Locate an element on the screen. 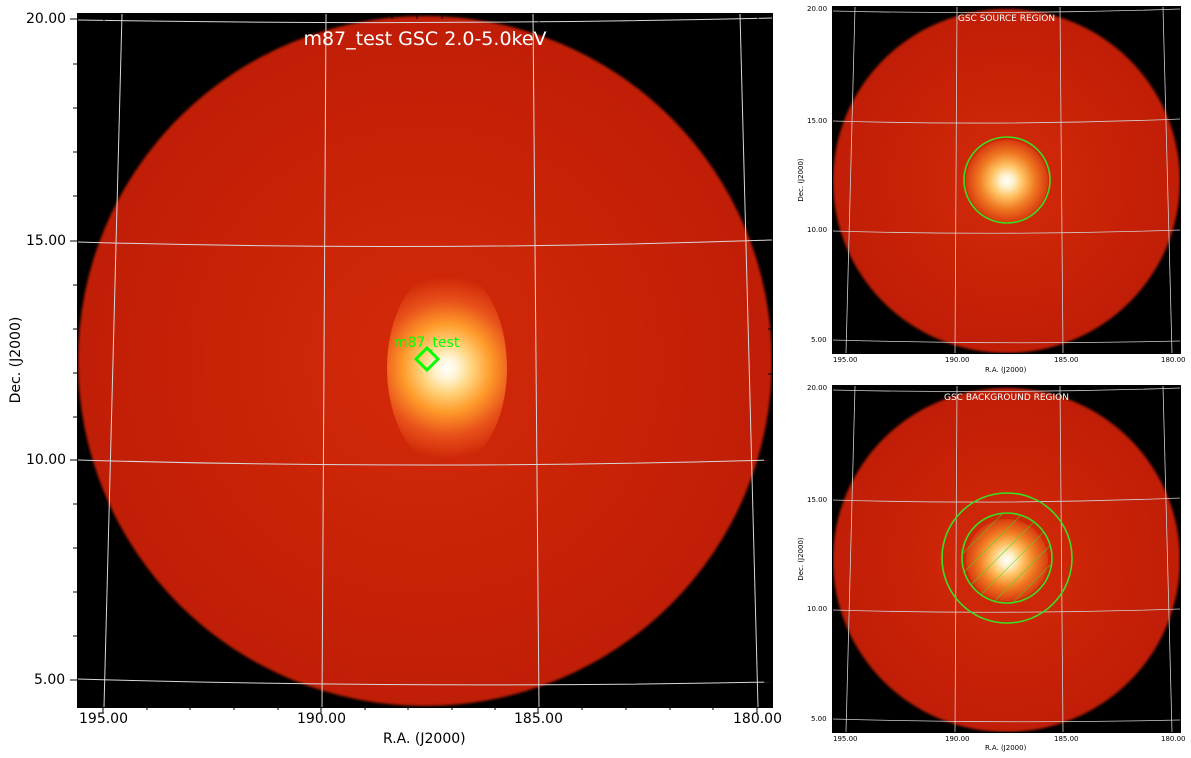  background-x-tick-185: 185.00 is located at coordinates (1066, 739).